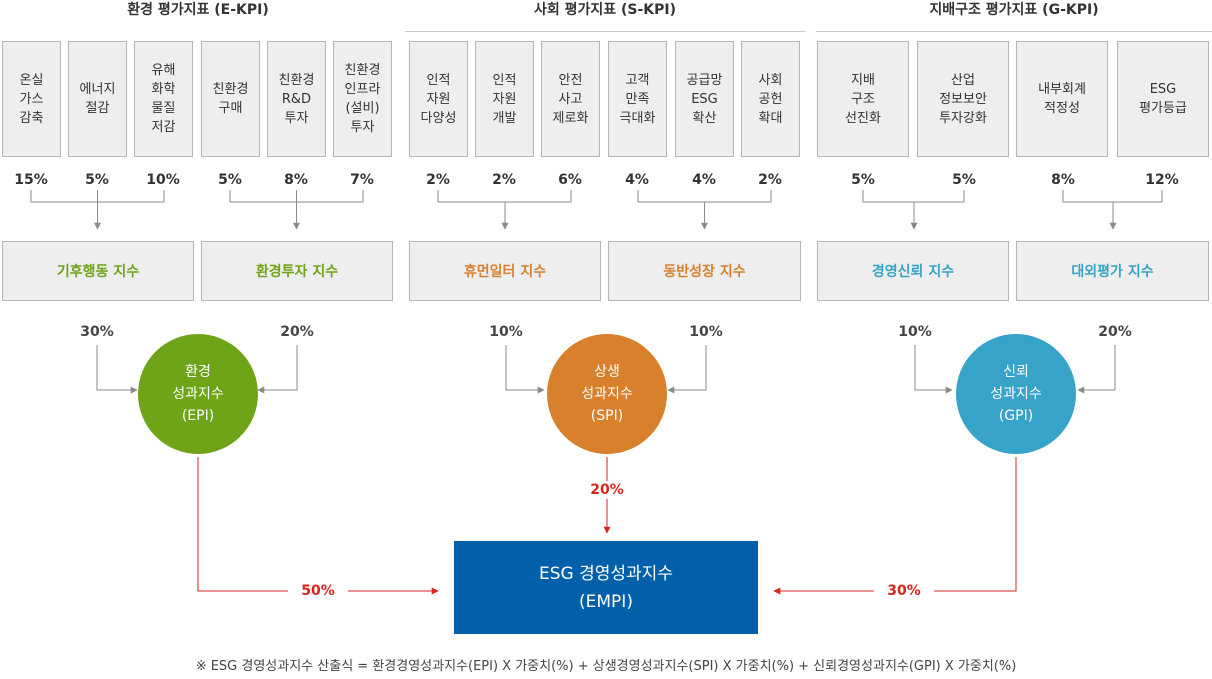  Describe the element at coordinates (963, 99) in the screenshot. I see `indicator-box: 산업 정보보안 투자강화` at that location.